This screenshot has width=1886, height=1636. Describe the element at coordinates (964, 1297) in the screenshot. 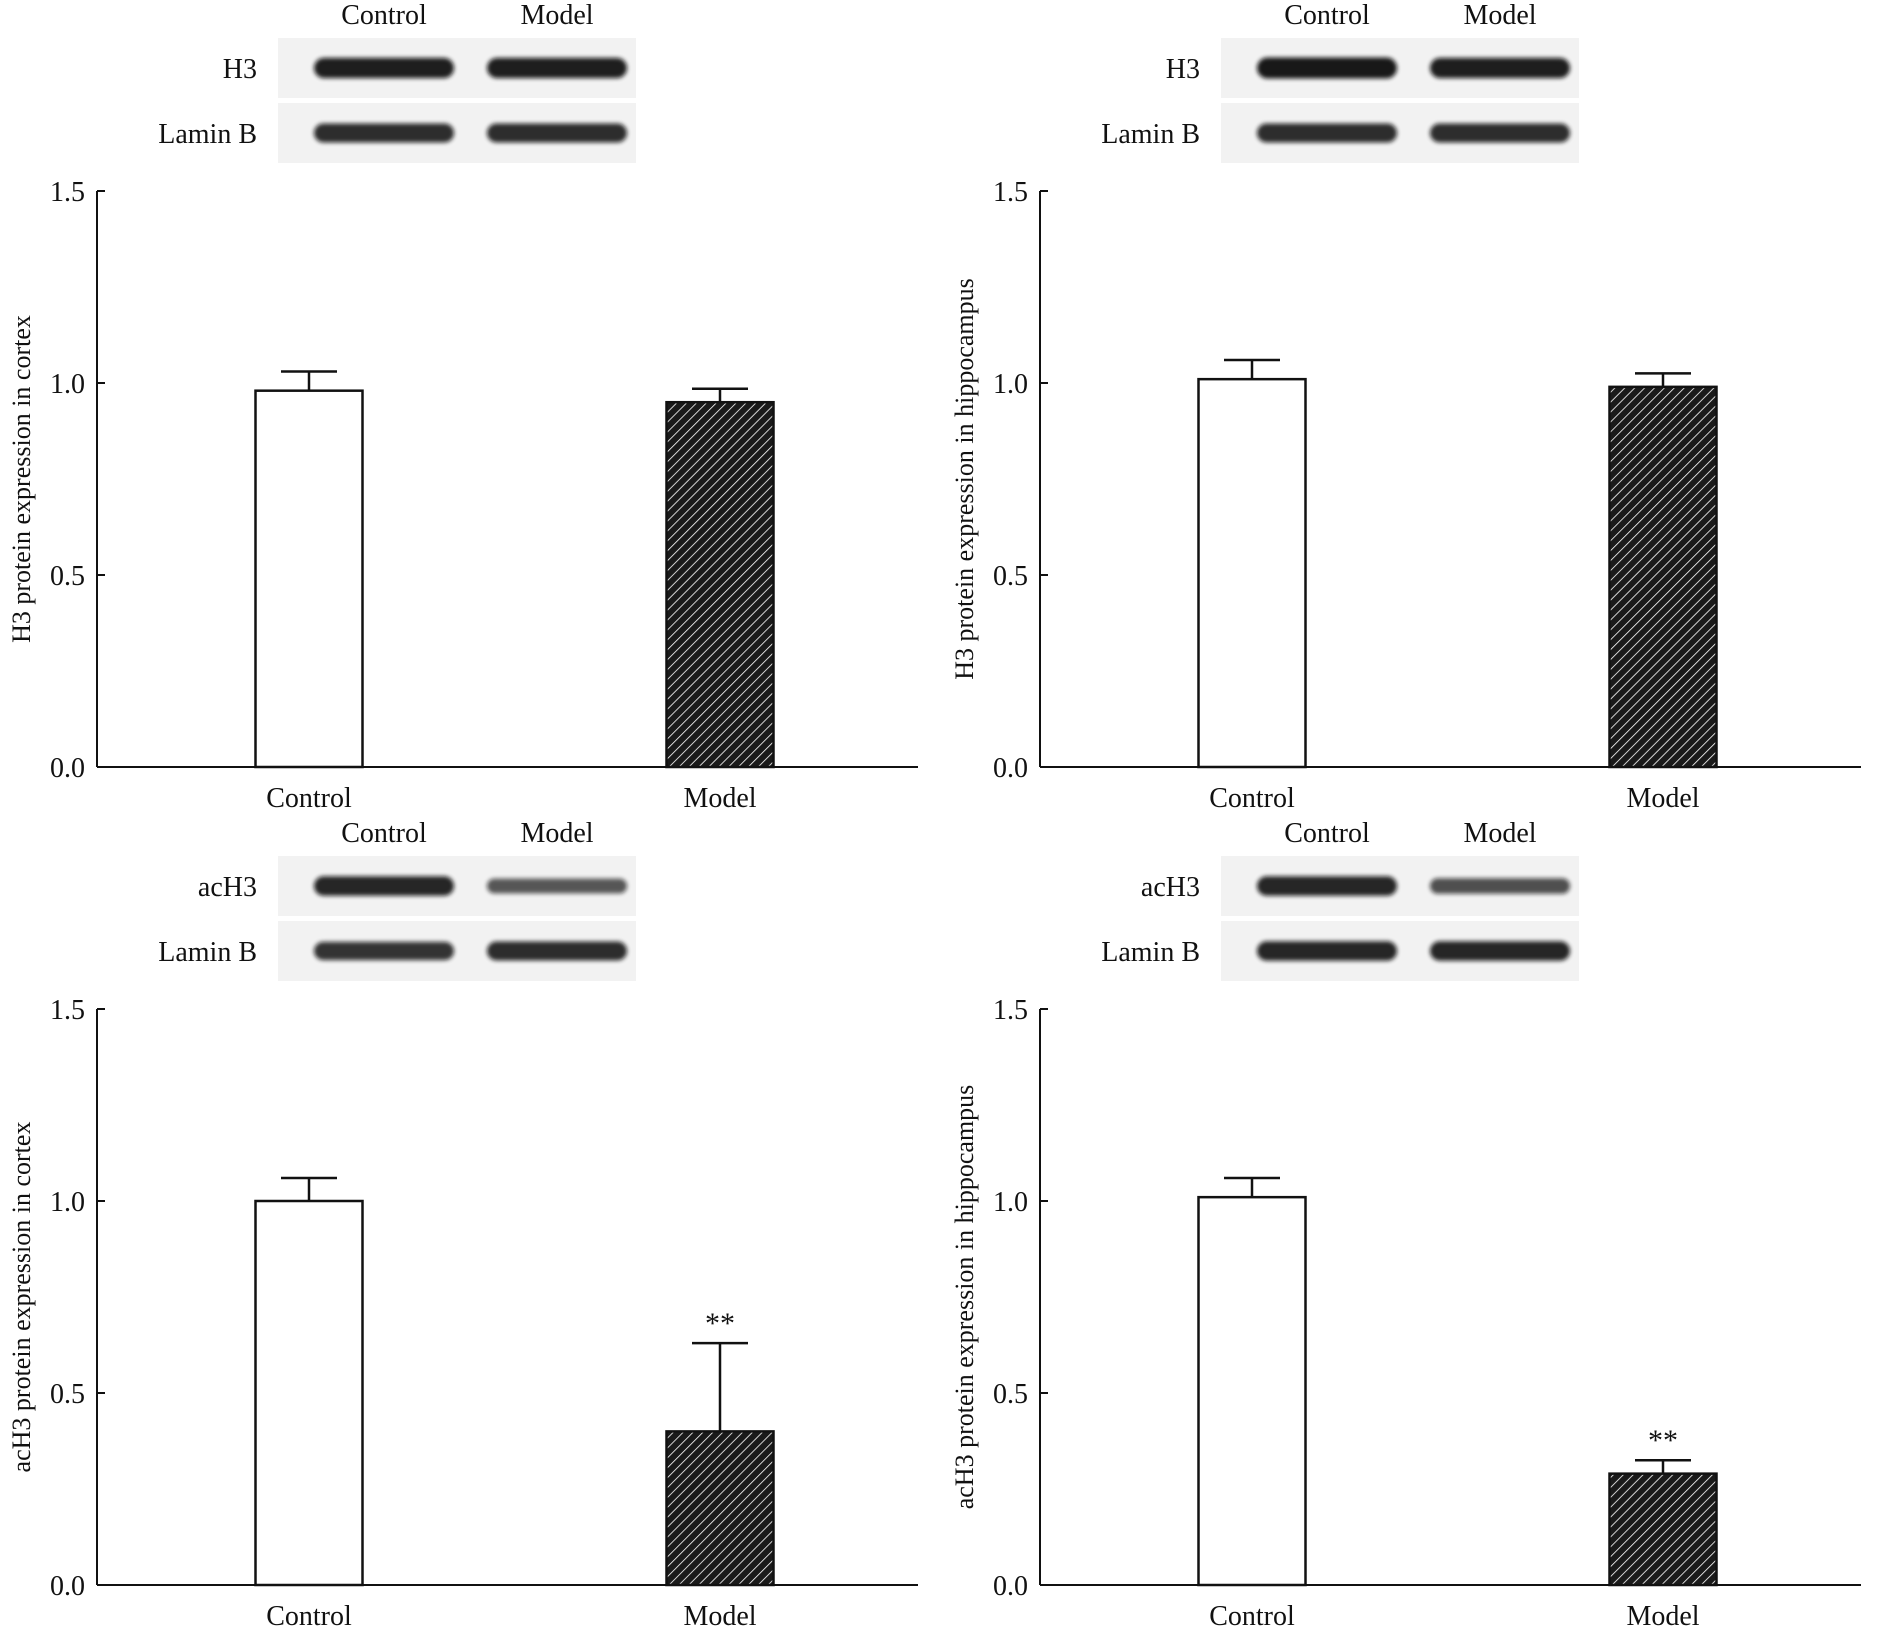

I see `y-axis-label: acH3 protein expression in hippocampus` at that location.